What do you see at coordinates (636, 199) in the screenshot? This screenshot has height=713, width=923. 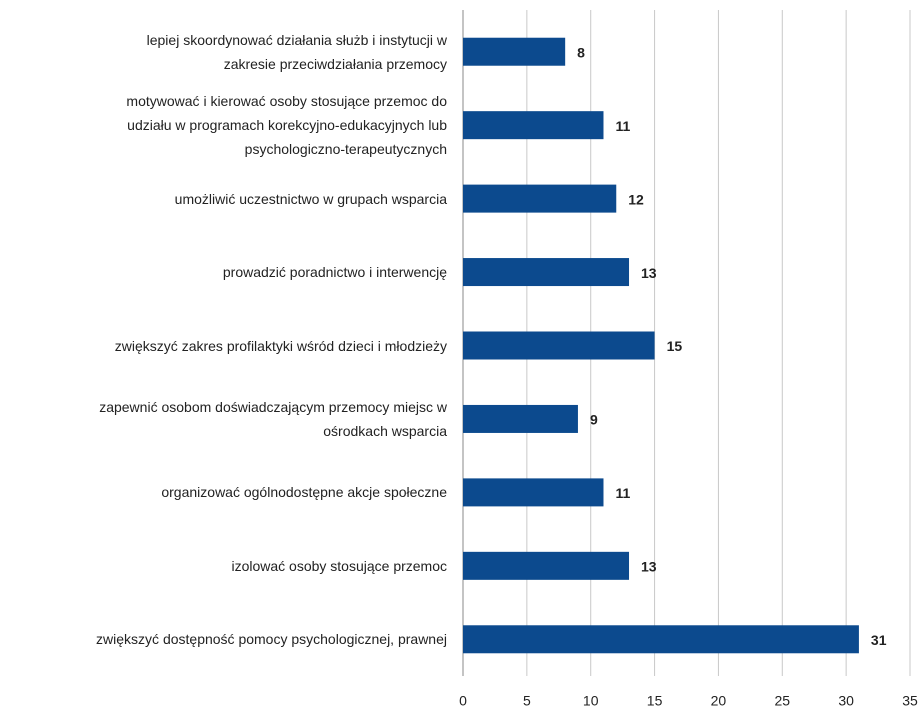 I see `data-label: 12` at bounding box center [636, 199].